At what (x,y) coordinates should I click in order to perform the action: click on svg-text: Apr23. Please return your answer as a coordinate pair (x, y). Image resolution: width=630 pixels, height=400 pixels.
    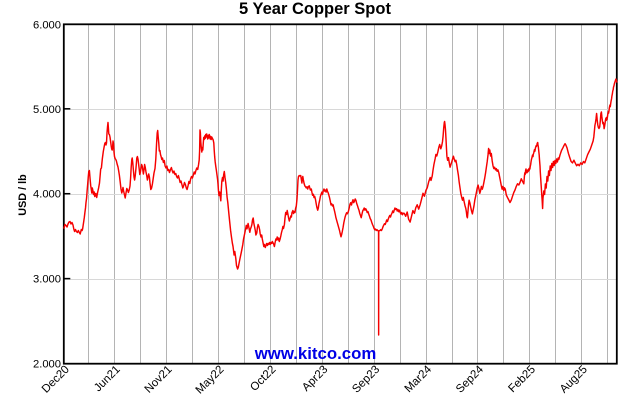
    Looking at the image, I should click on (315, 379).